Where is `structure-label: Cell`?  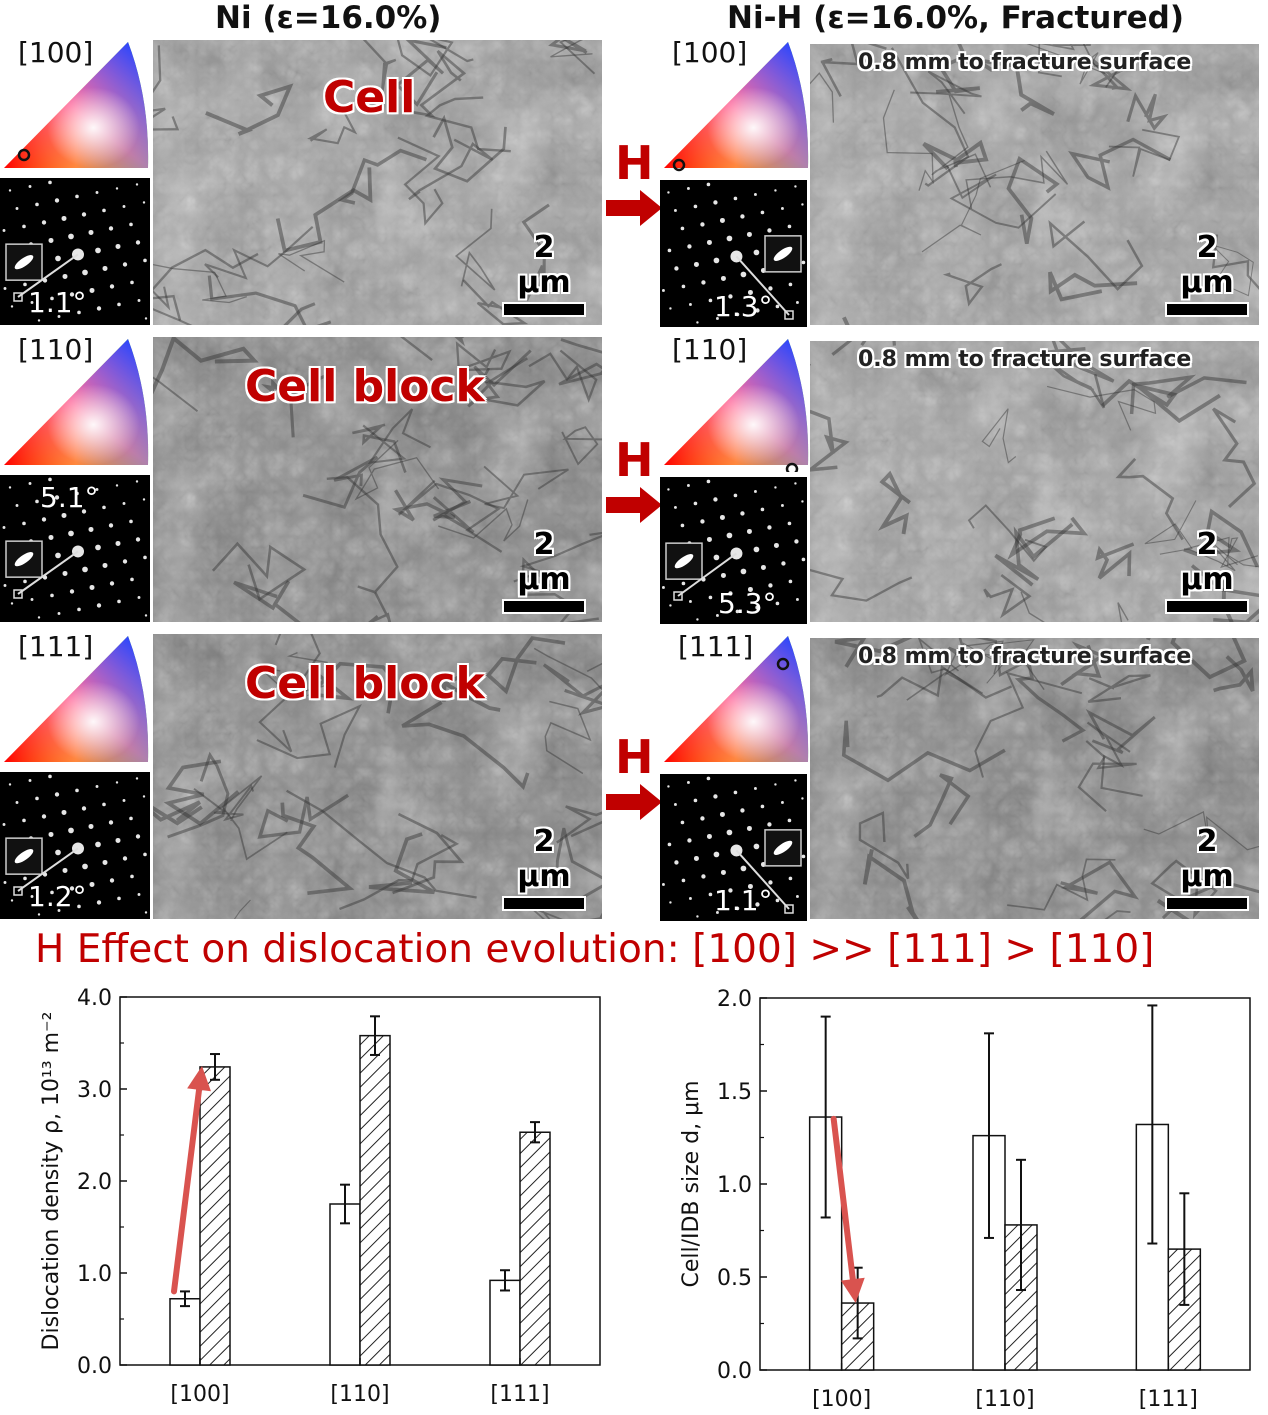 structure-label: Cell is located at coordinates (369, 97).